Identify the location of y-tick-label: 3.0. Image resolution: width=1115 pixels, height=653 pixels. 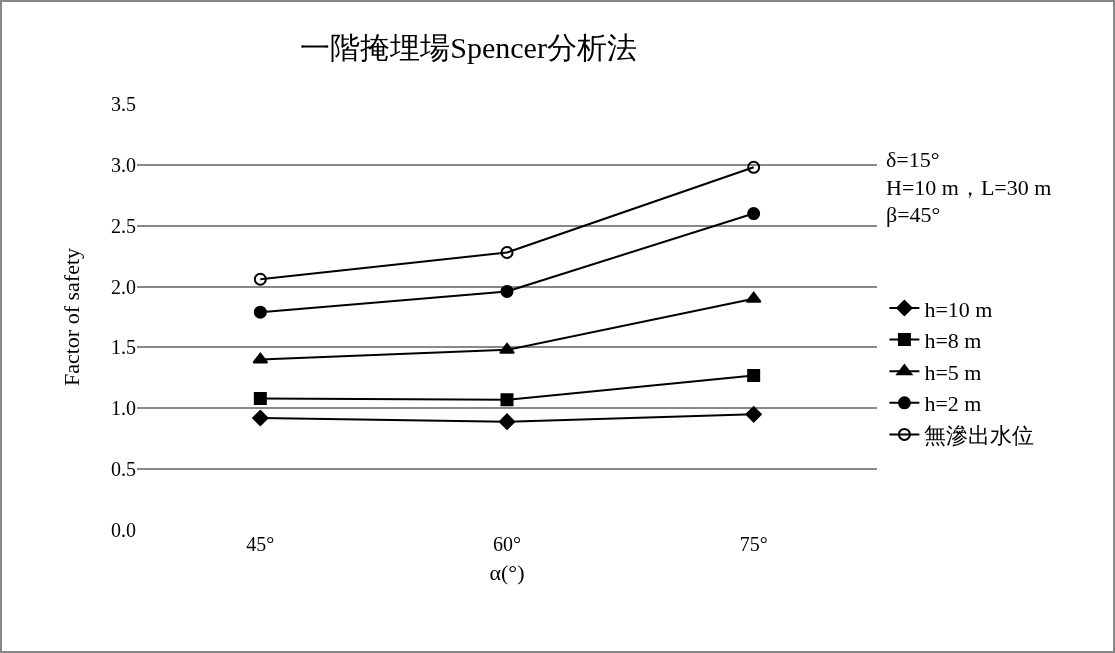
(123, 164).